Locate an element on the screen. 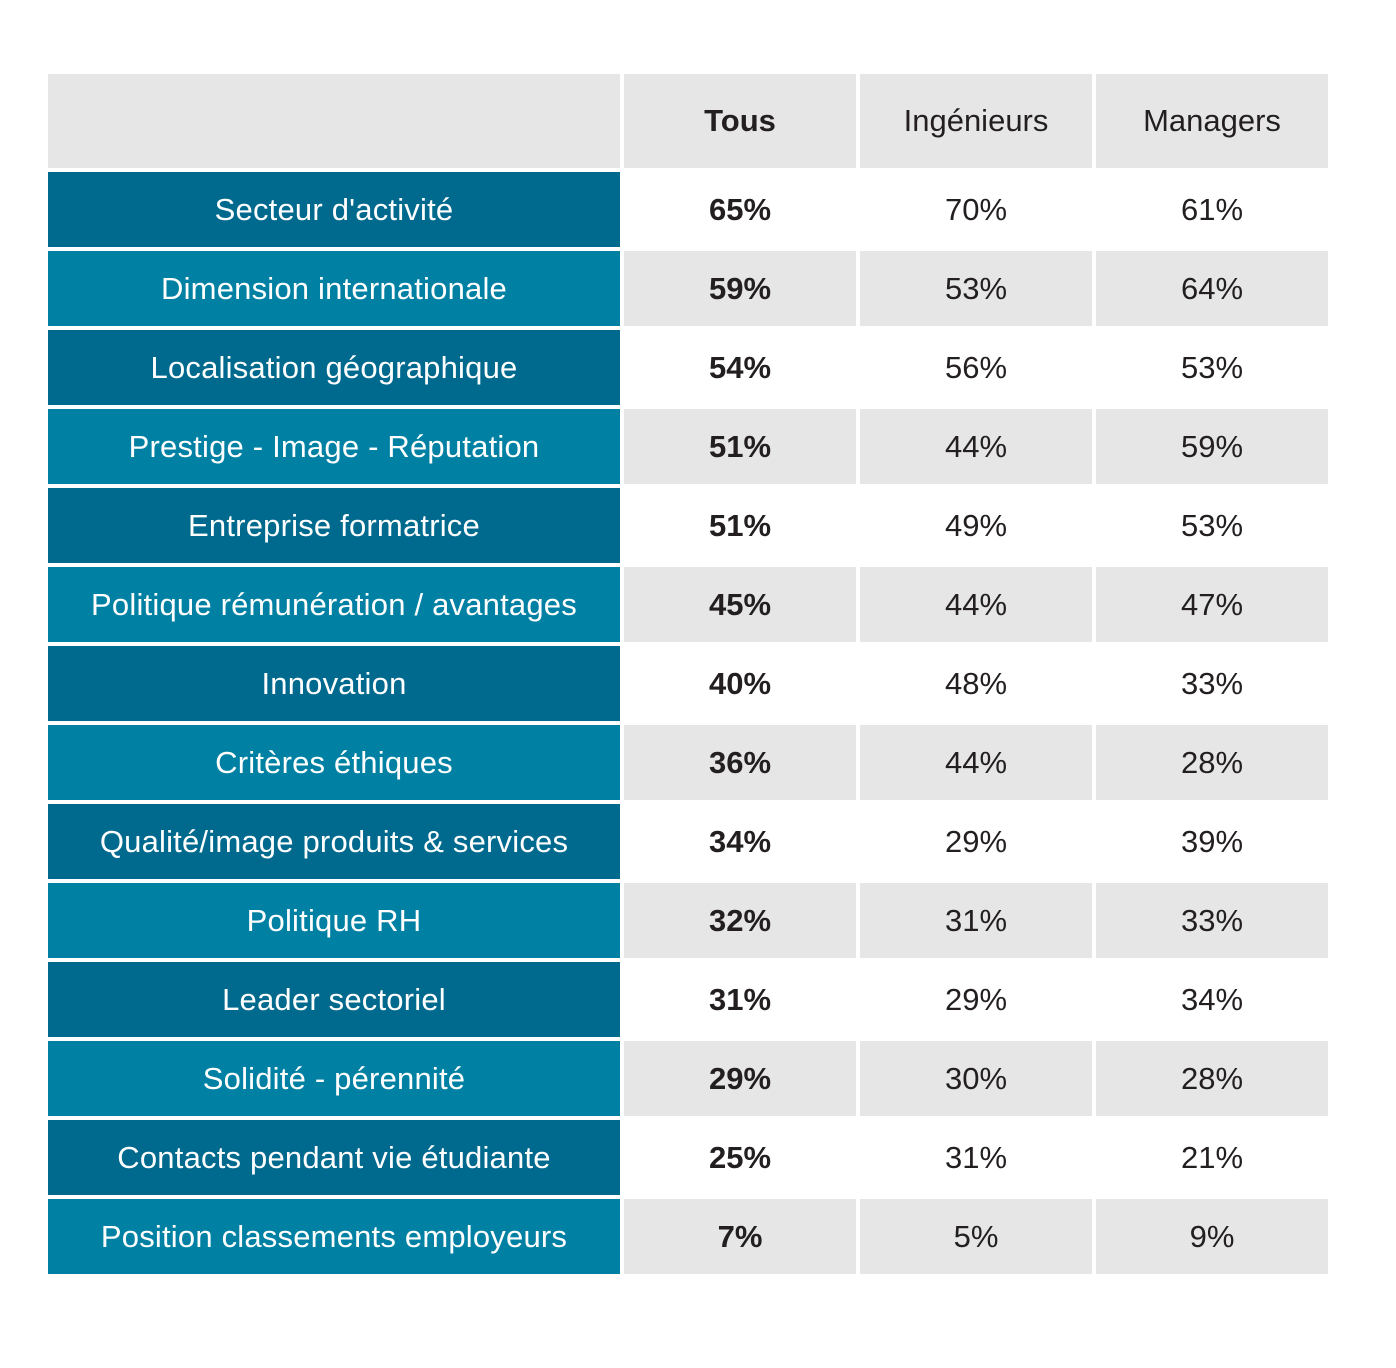 Image resolution: width=1396 pixels, height=1368 pixels. table-row: Position classements employeurs 7% 5% 9% is located at coordinates (690, 1236).